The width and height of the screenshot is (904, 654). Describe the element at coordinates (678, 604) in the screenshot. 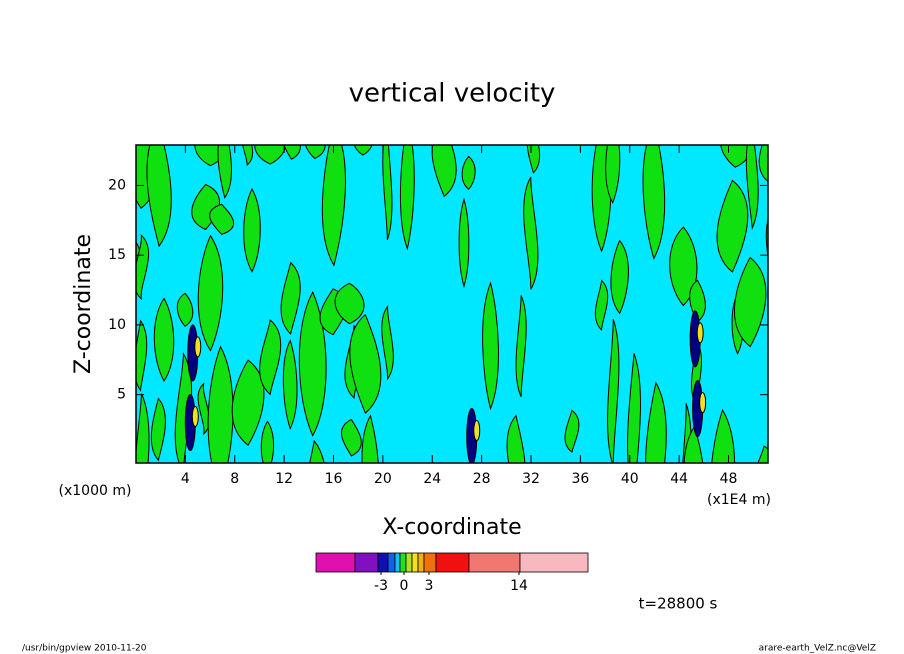

I see `annotation: t=28800 s` at that location.